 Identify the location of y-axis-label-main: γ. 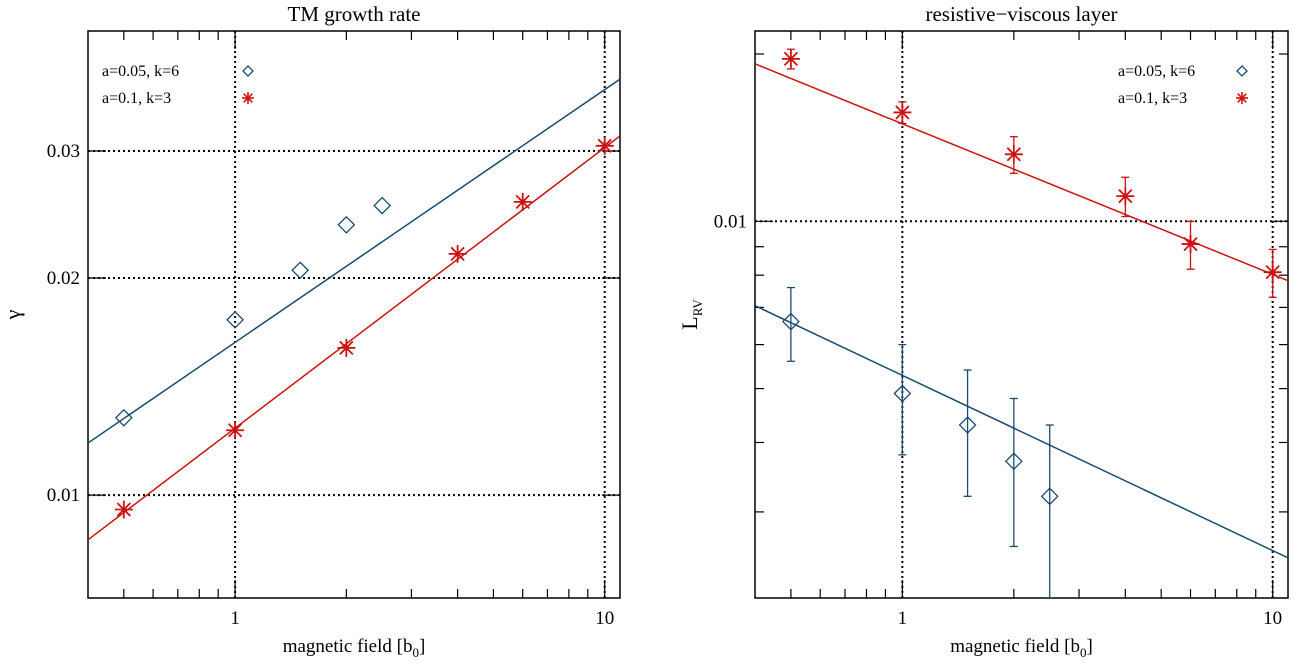
(12, 314).